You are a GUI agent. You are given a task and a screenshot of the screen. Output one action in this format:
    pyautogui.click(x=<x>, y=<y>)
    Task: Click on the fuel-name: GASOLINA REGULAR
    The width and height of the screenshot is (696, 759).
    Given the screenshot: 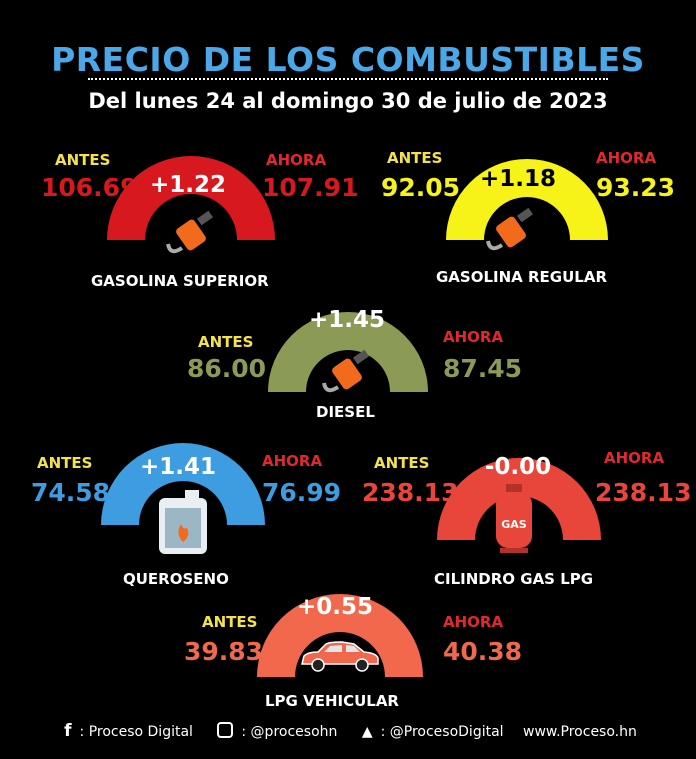 What is the action you would take?
    pyautogui.click(x=522, y=277)
    